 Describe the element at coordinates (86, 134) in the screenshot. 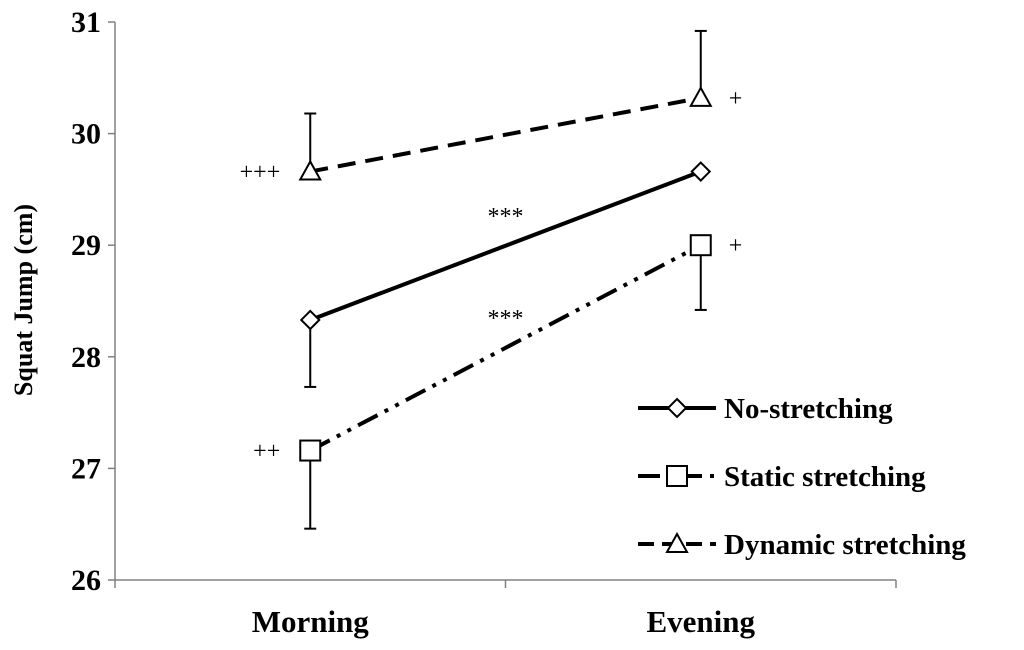

I see `y-tick-label: 30` at that location.